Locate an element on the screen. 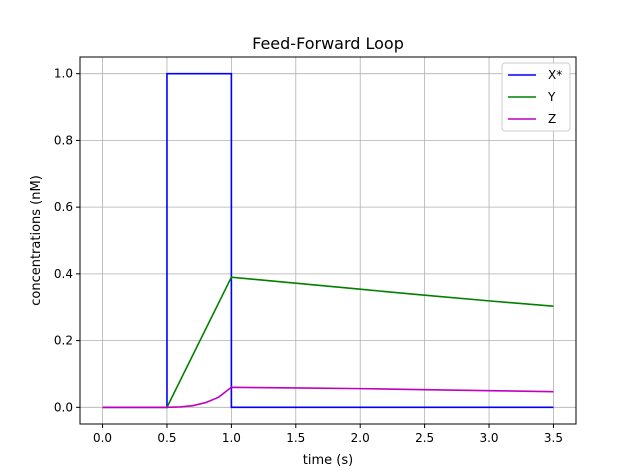 The image size is (640, 476). y-tick-label: 0.8 is located at coordinates (63, 140).